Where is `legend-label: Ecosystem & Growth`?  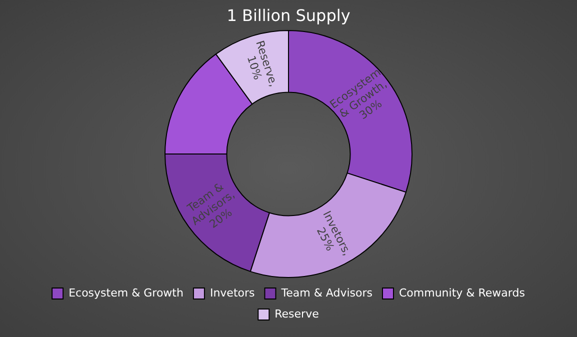 legend-label: Ecosystem & Growth is located at coordinates (126, 293).